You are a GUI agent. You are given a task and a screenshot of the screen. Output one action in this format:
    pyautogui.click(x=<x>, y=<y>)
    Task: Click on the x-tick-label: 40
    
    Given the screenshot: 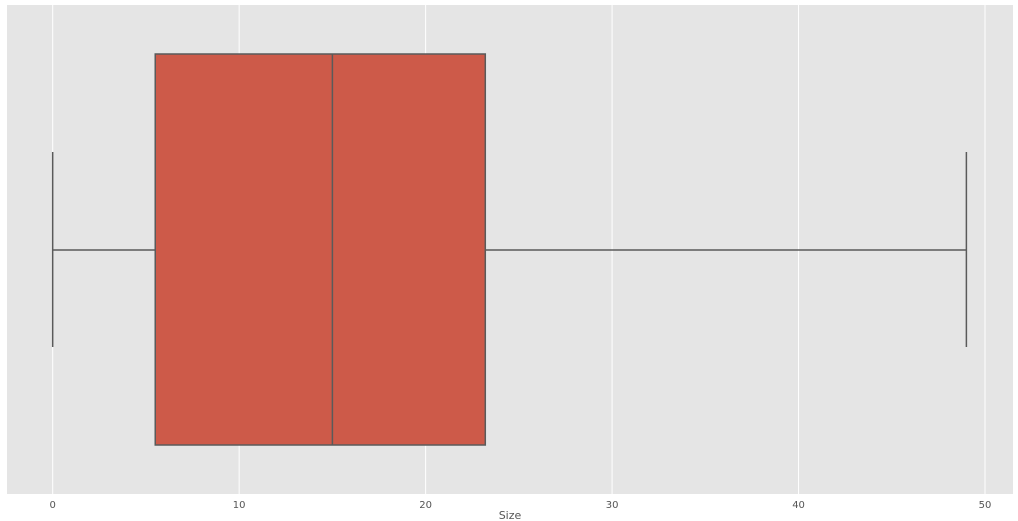 What is the action you would take?
    pyautogui.click(x=798, y=505)
    